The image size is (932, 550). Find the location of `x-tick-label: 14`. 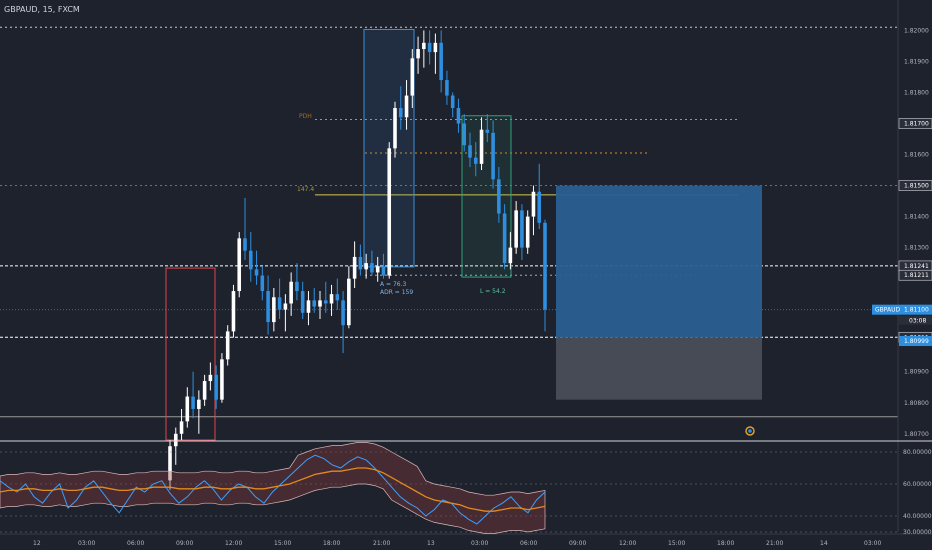

x-tick-label: 14 is located at coordinates (824, 543).